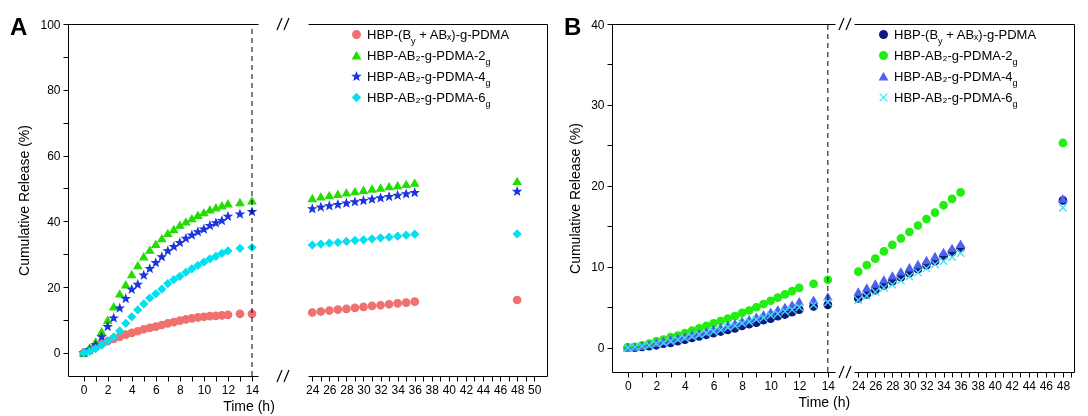 The height and width of the screenshot is (416, 1088). What do you see at coordinates (535, 389) in the screenshot?
I see `x-tick-label: 50` at bounding box center [535, 389].